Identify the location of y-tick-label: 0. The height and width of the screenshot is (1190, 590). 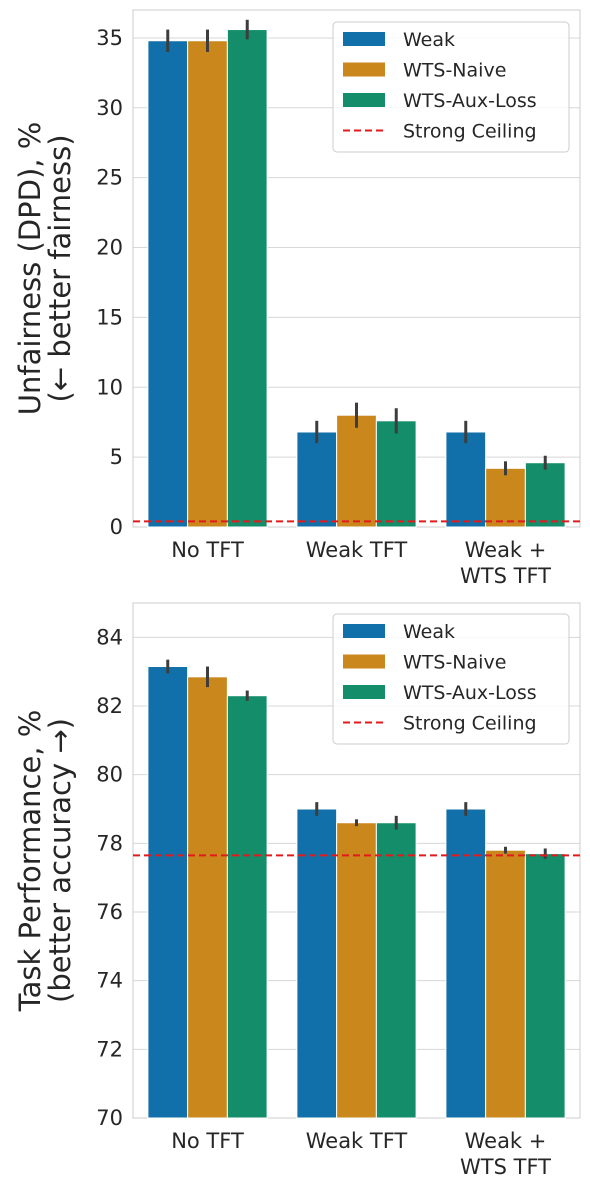
(116, 527).